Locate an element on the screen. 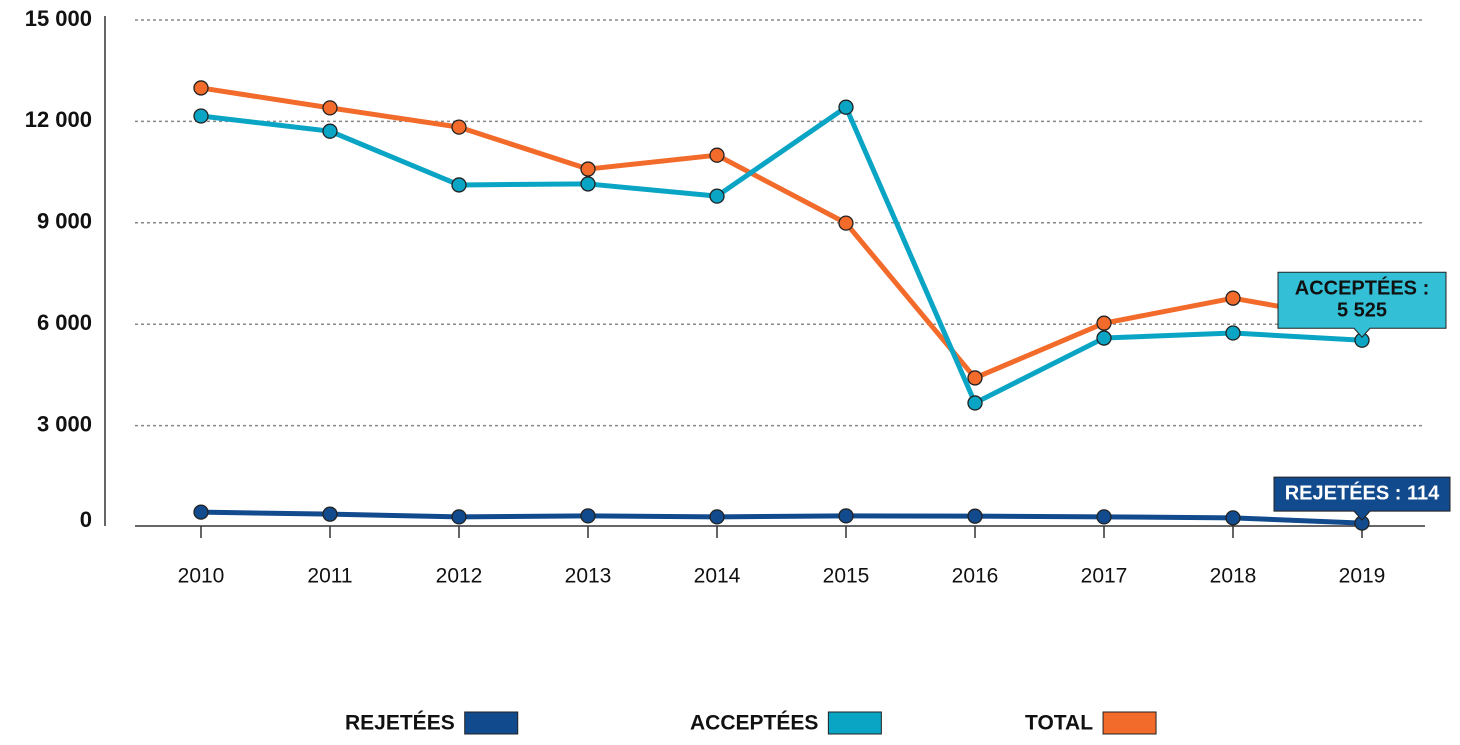 The width and height of the screenshot is (1460, 745). y-tick-label: 9 000 is located at coordinates (64, 221).